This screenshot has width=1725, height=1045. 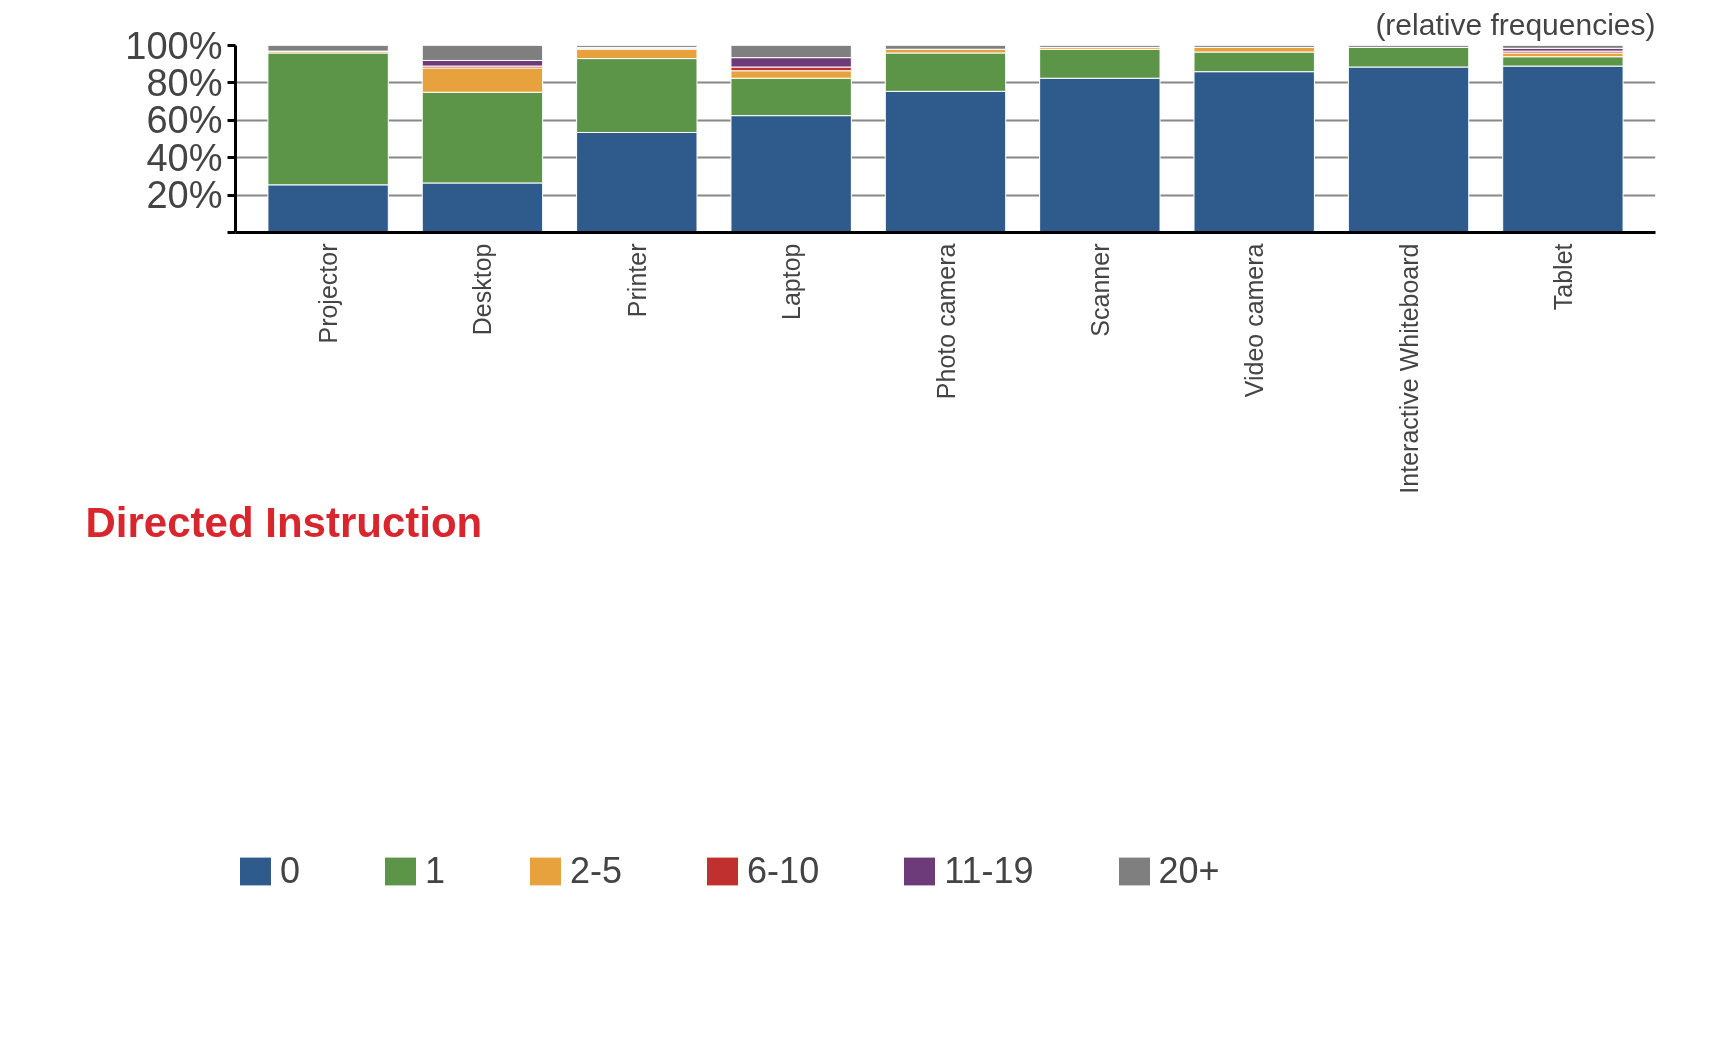 What do you see at coordinates (435, 871) in the screenshot?
I see `legend-label: 1` at bounding box center [435, 871].